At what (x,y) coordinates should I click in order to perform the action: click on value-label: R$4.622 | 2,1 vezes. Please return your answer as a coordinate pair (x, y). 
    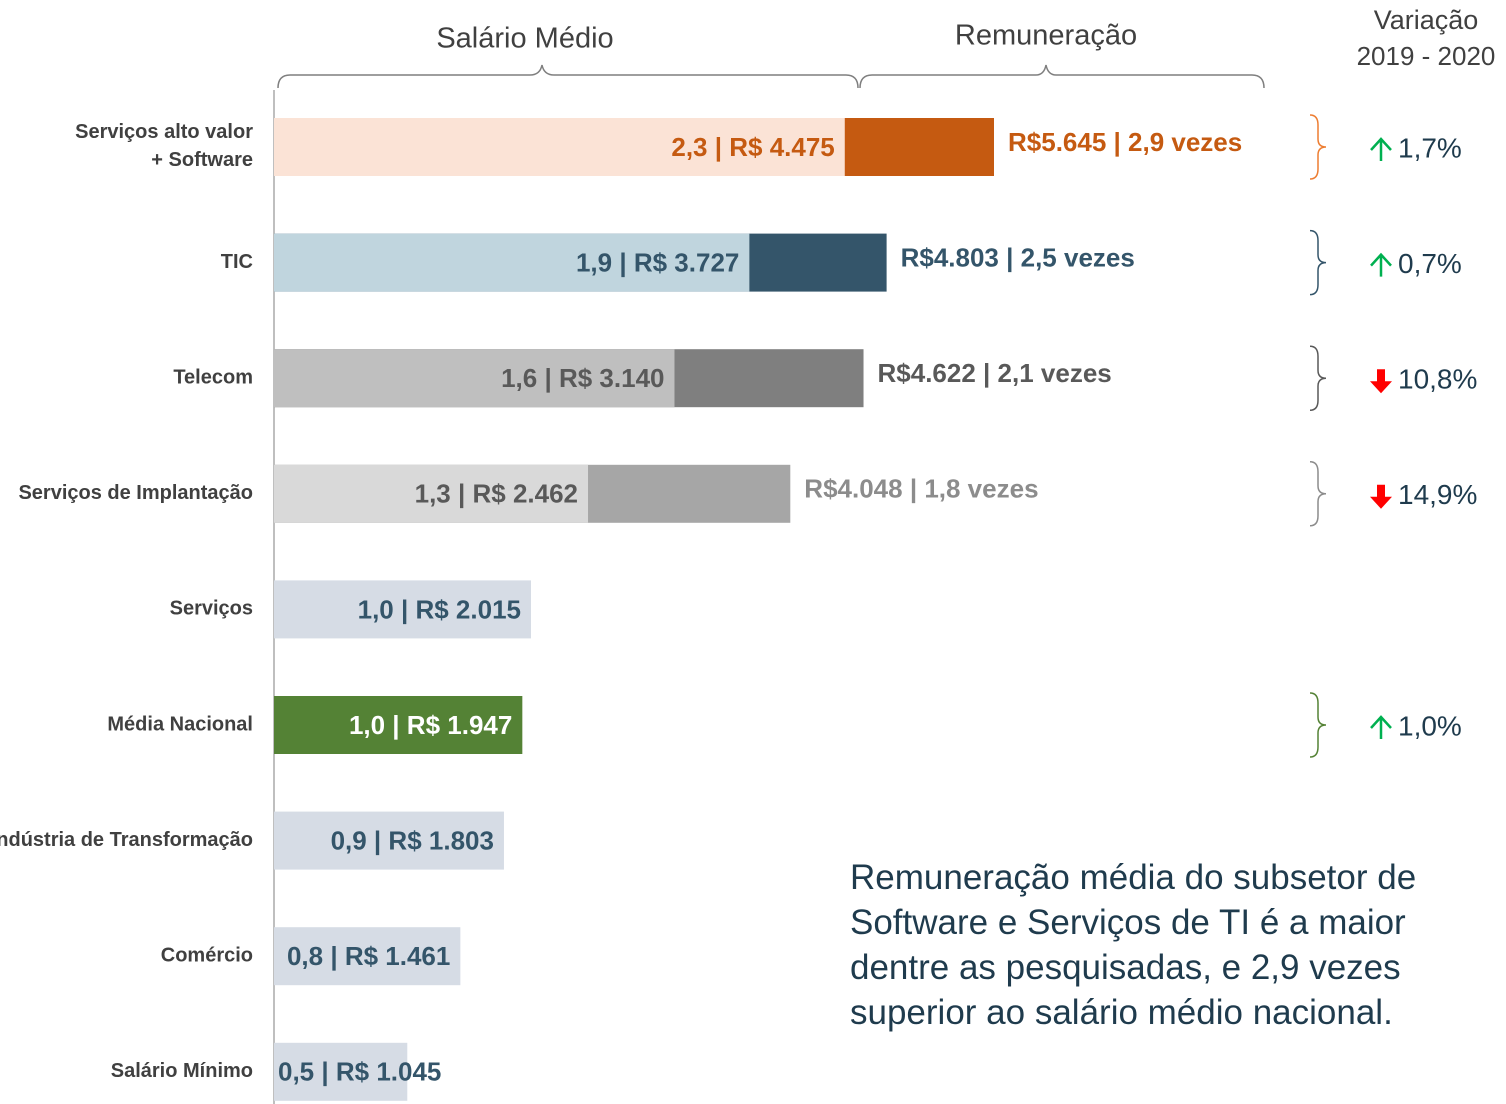
    Looking at the image, I should click on (995, 373).